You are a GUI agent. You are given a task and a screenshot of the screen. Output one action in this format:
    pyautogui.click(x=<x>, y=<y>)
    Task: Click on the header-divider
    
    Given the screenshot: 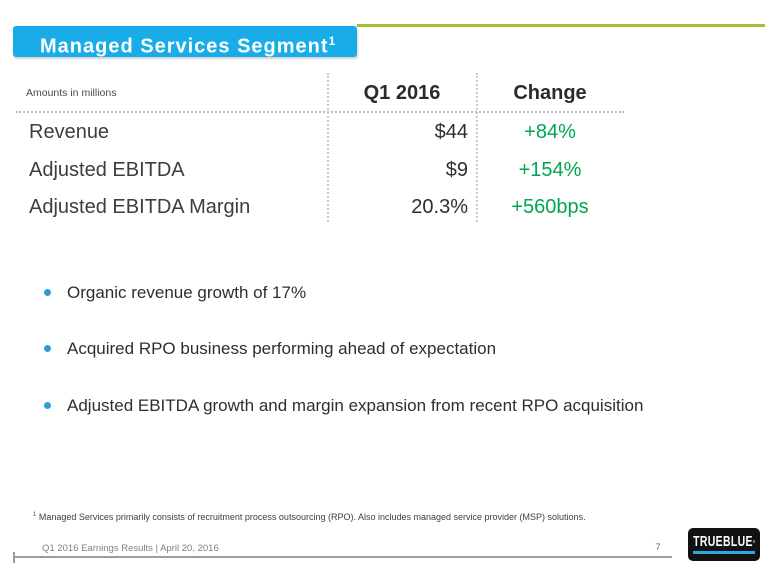 What is the action you would take?
    pyautogui.click(x=320, y=112)
    